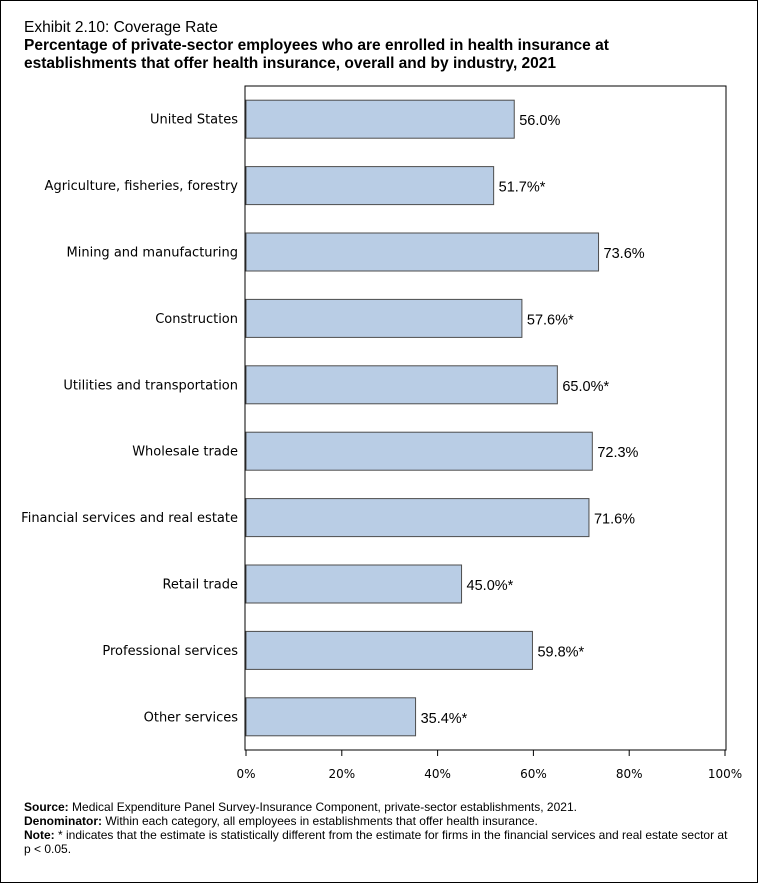  What do you see at coordinates (196, 319) in the screenshot?
I see `category-label: Construction` at bounding box center [196, 319].